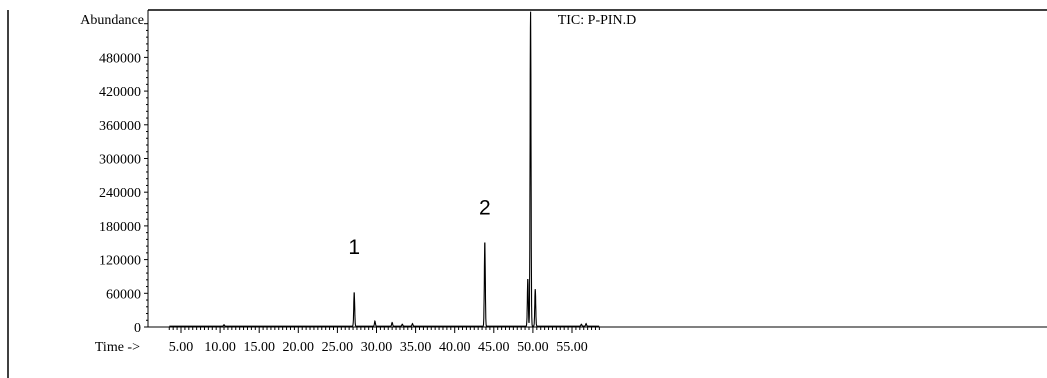 The height and width of the screenshot is (378, 1047). What do you see at coordinates (120, 159) in the screenshot?
I see `y-tick-label: 300000` at bounding box center [120, 159].